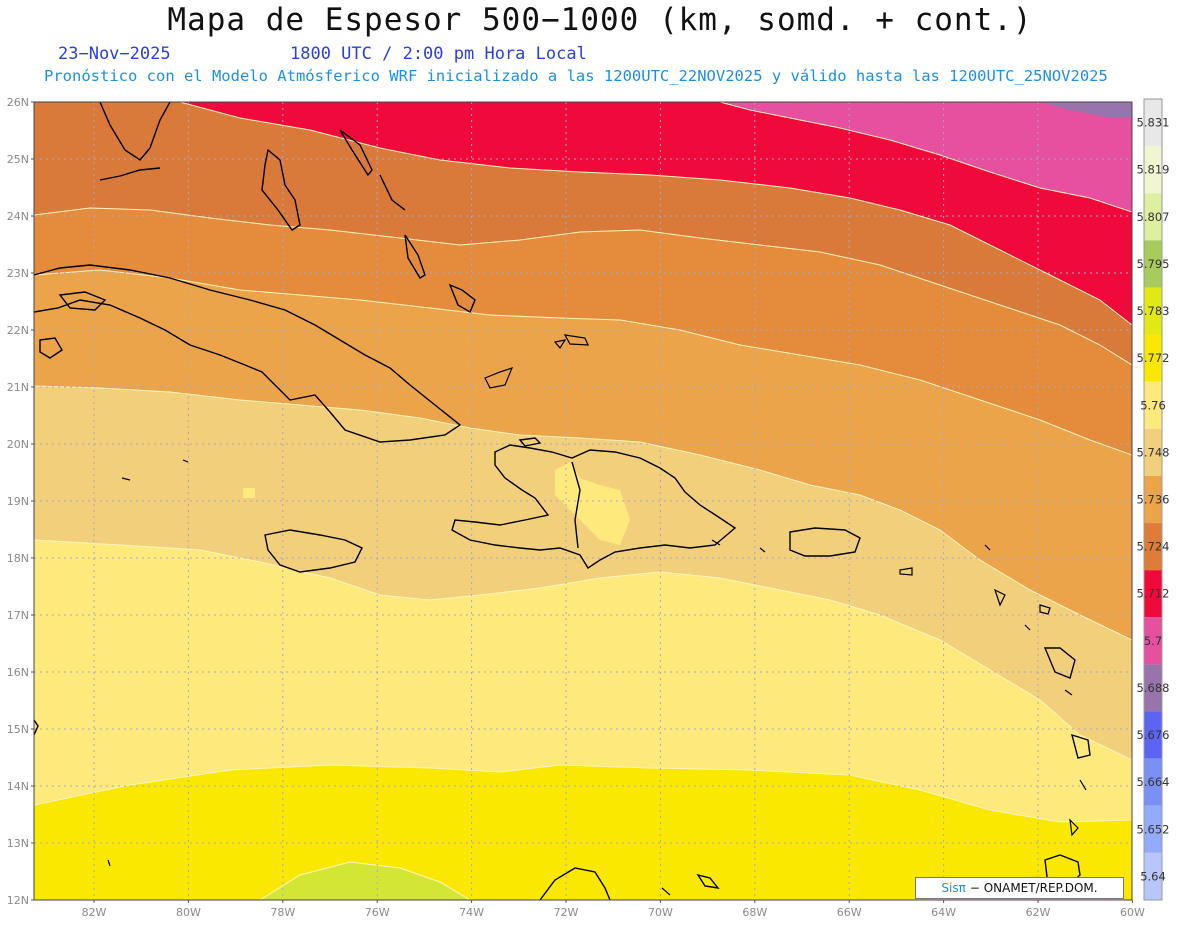  Describe the element at coordinates (51, 348) in the screenshot. I see `coast-isla-juventud` at that location.